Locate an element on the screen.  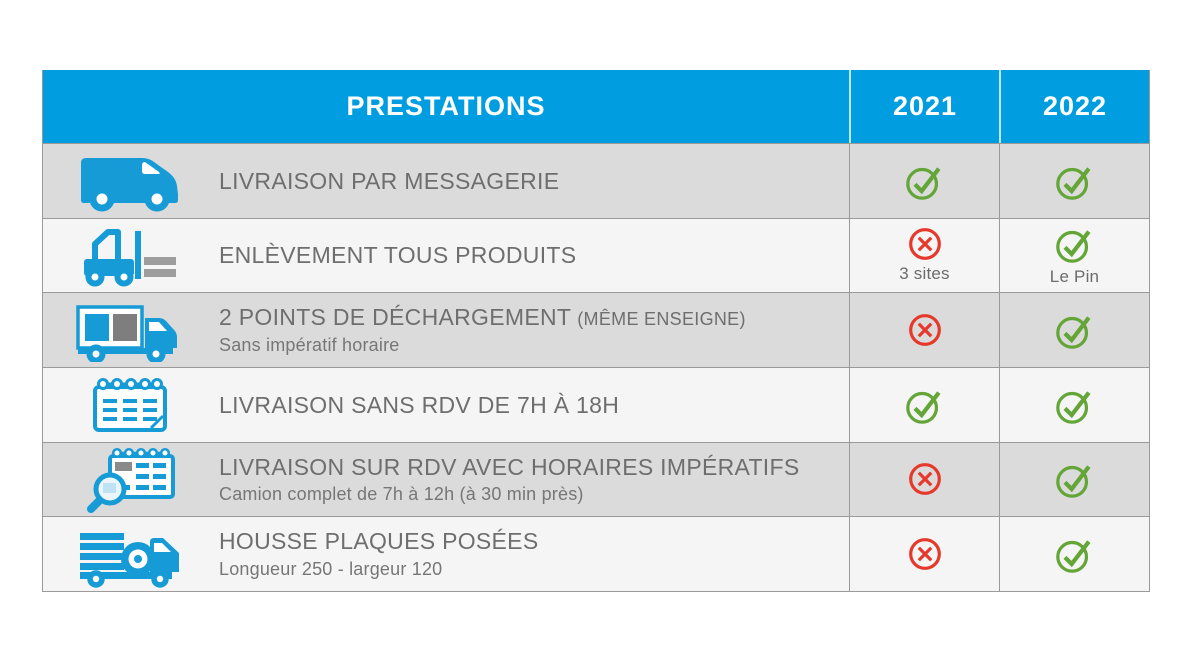
cell-2021: 3 sites is located at coordinates (924, 255).